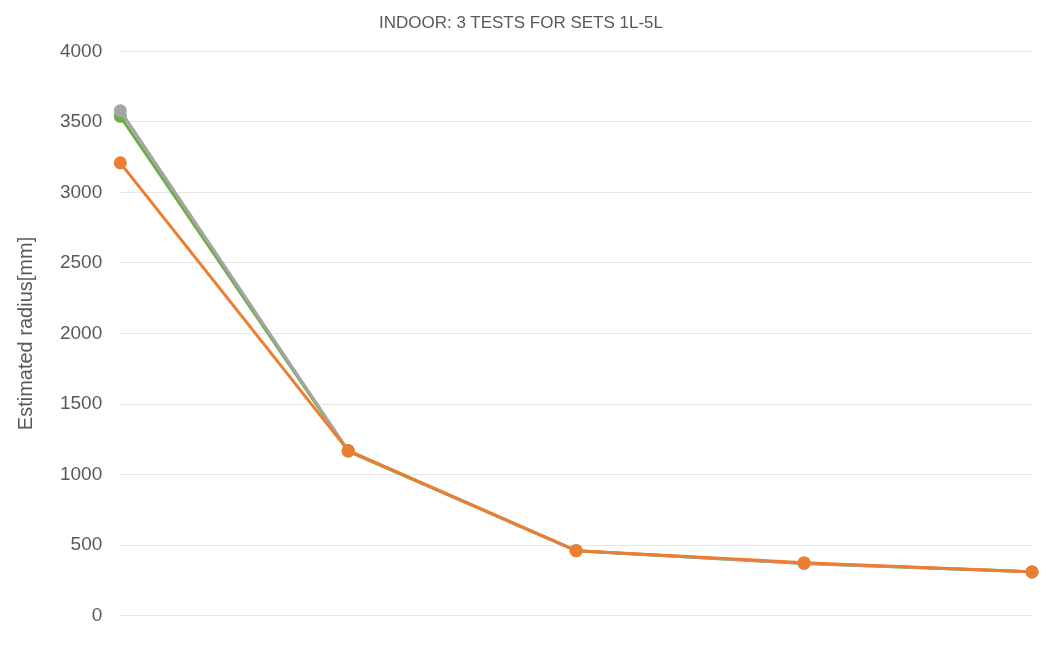 Image resolution: width=1047 pixels, height=646 pixels. I want to click on y-tick-label: 3500, so click(81, 121).